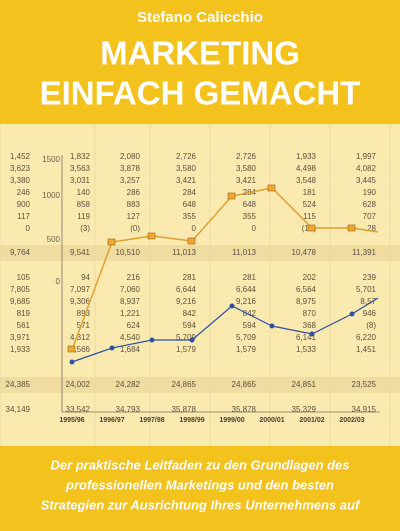 The height and width of the screenshot is (531, 400). Describe the element at coordinates (366, 168) in the screenshot. I see `cell: 4,082` at that location.